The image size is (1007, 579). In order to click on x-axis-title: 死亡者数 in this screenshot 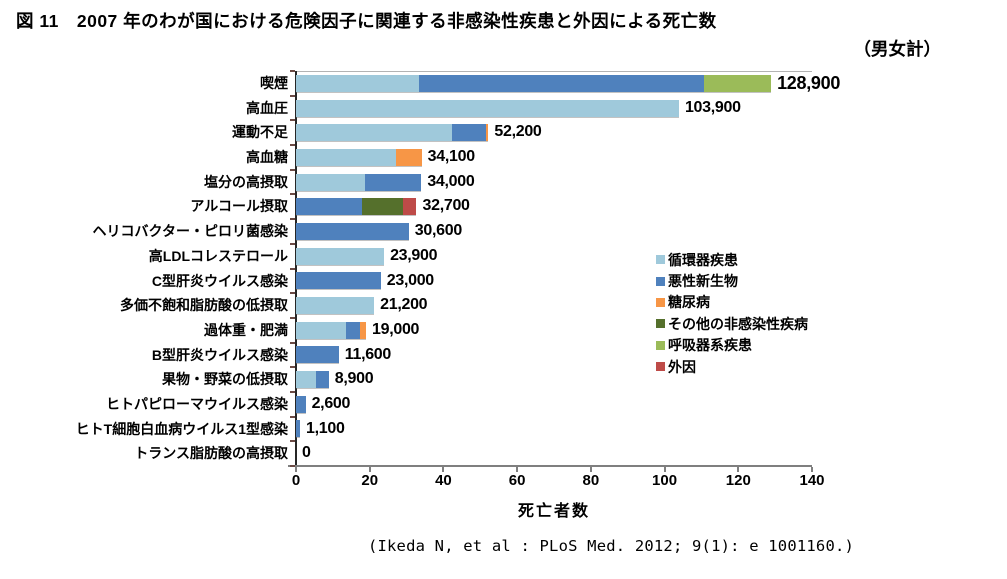, I will do `click(553, 511)`.